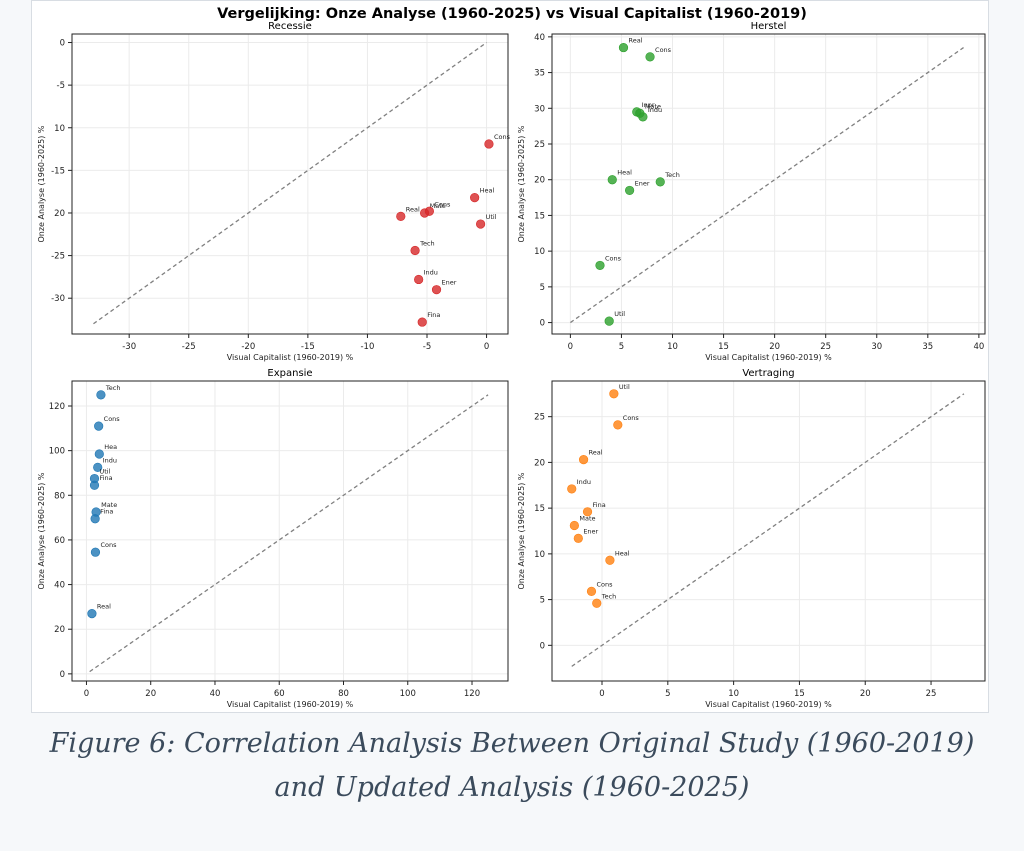  I want to click on point-label: Indu, so click(431, 272).